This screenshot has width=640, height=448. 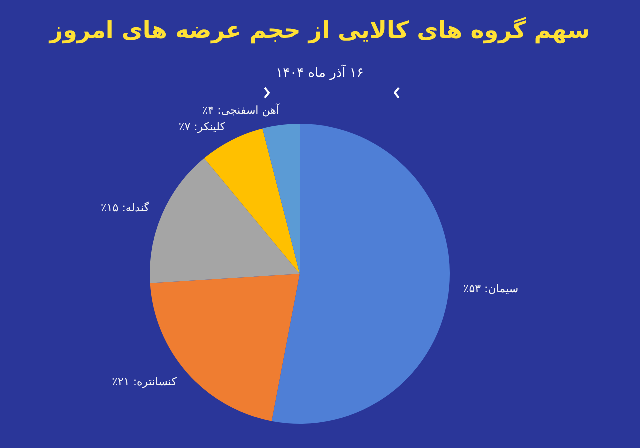 What do you see at coordinates (320, 73) in the screenshot?
I see `chart-subtitle: ۱۶ آذر ماه ۱۴۰۴` at bounding box center [320, 73].